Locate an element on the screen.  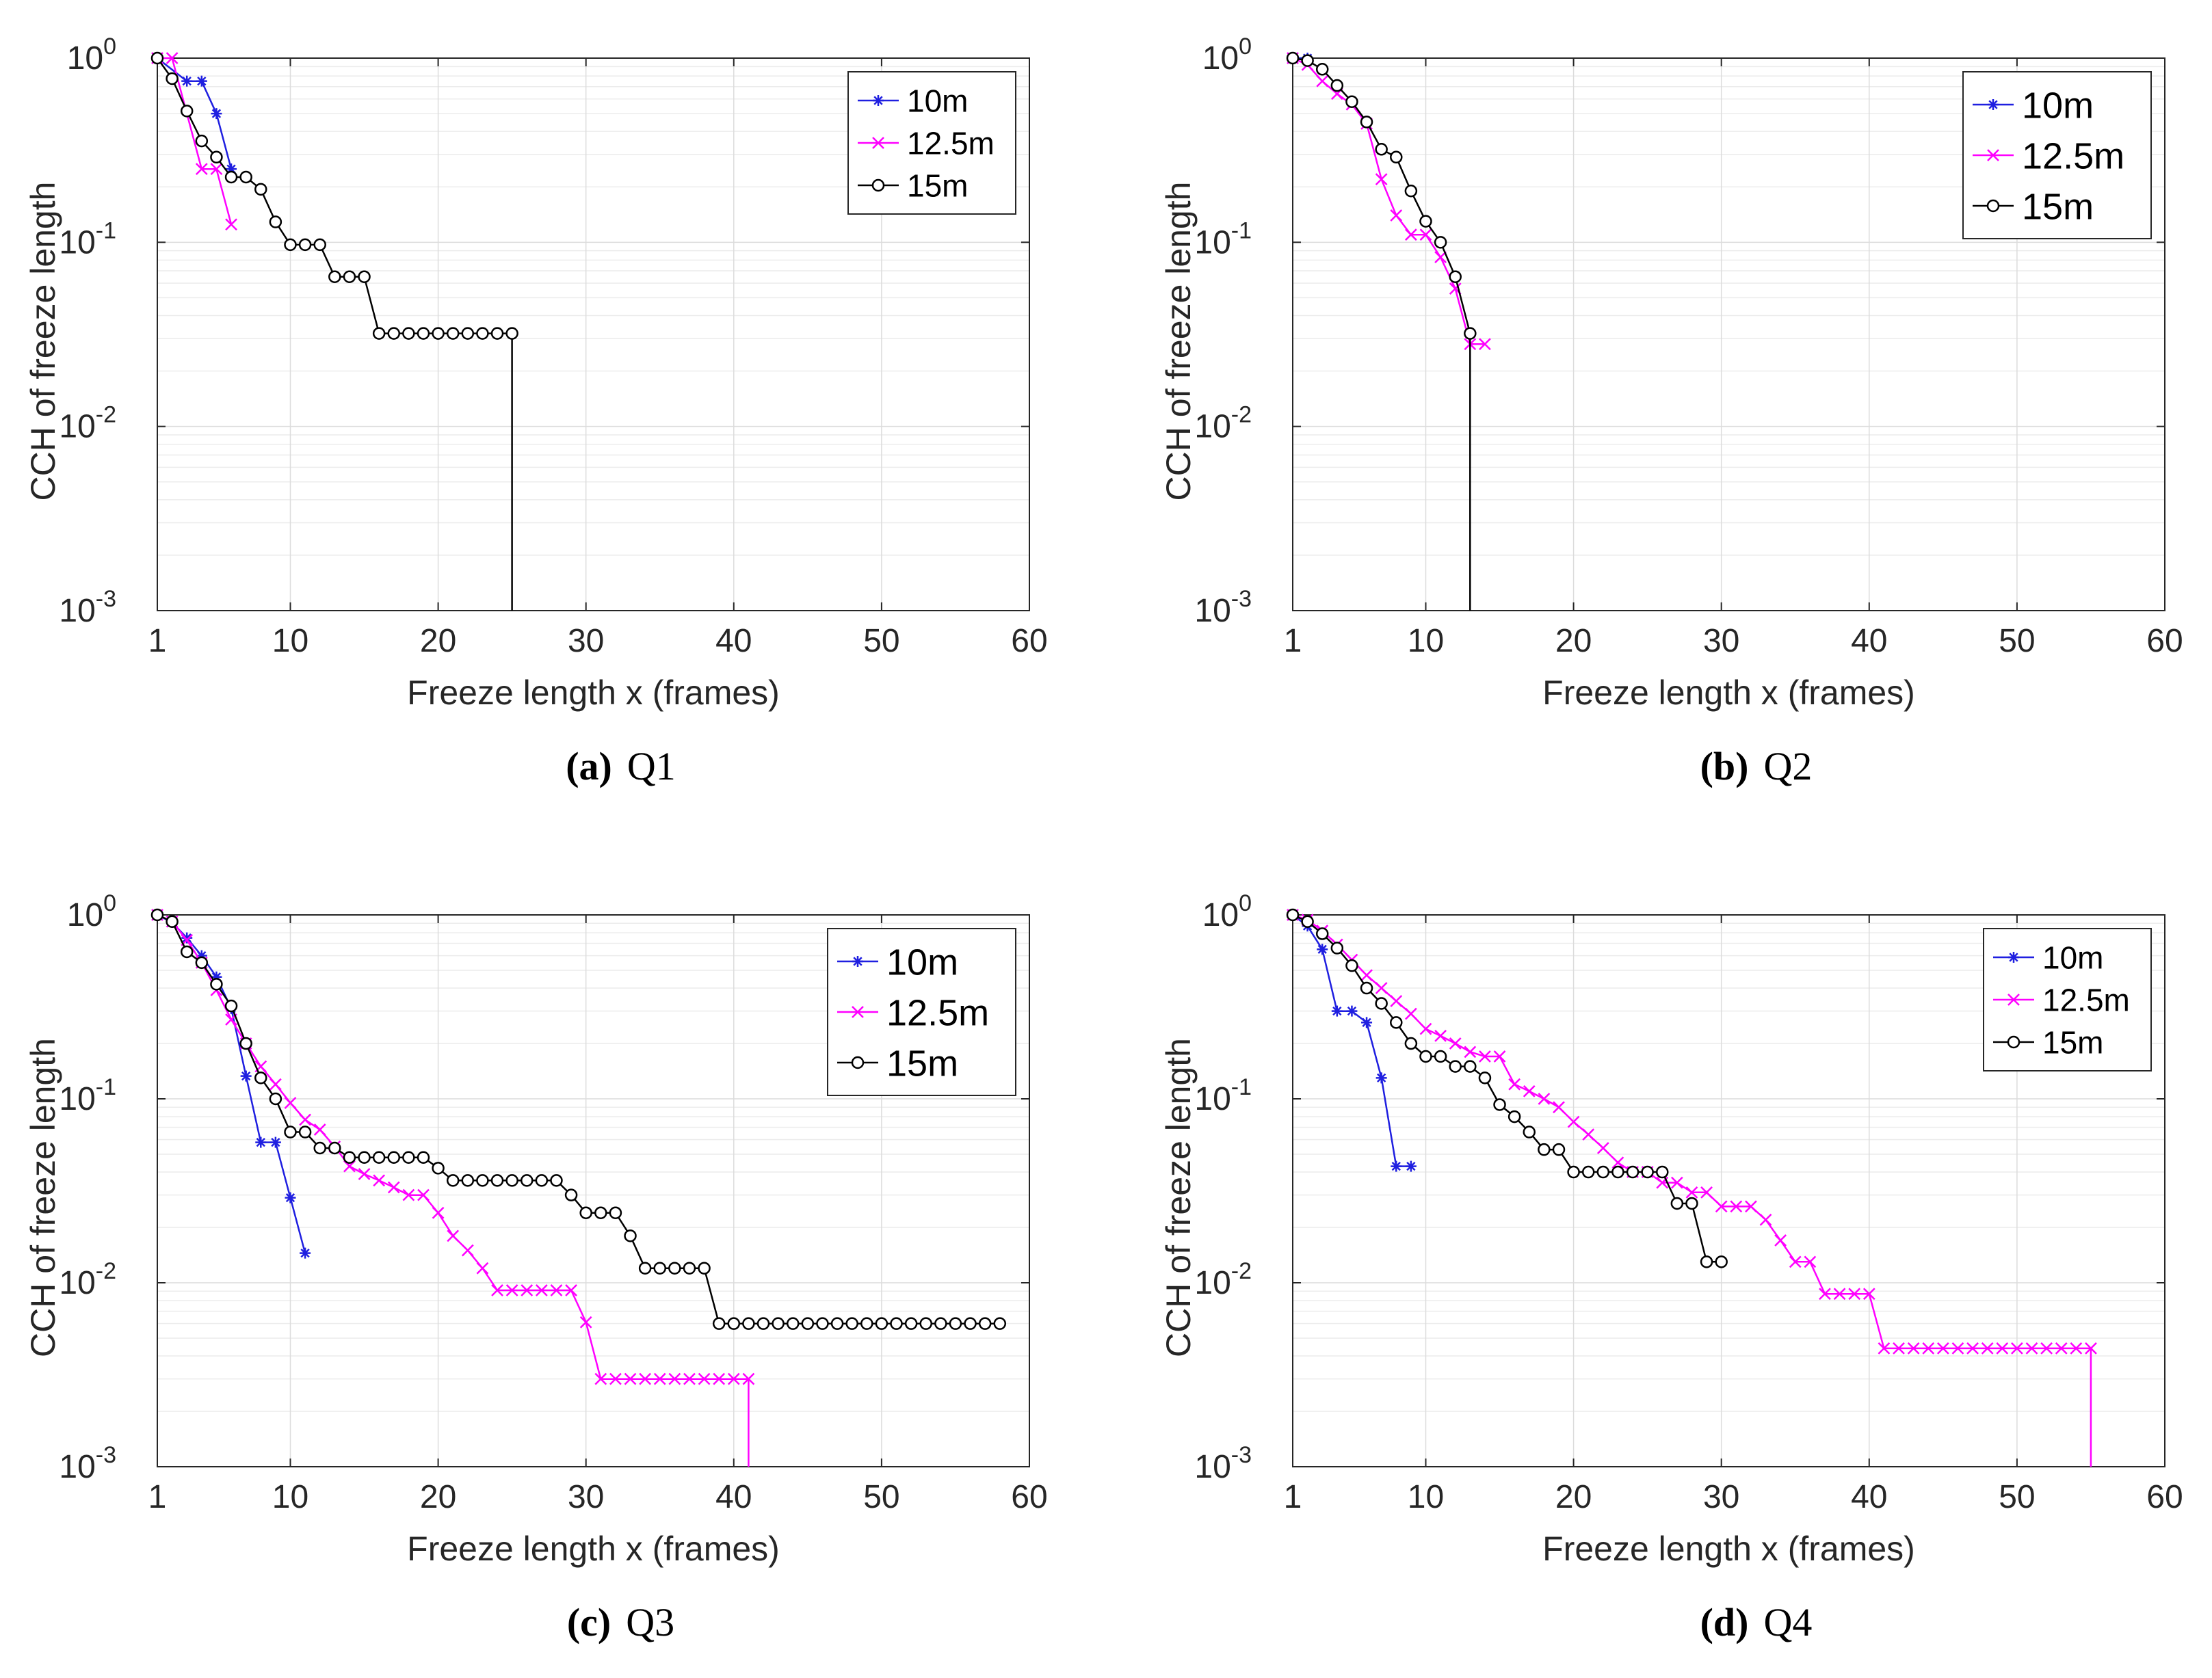
panel-caption-label: (c) is located at coordinates (589, 1622).